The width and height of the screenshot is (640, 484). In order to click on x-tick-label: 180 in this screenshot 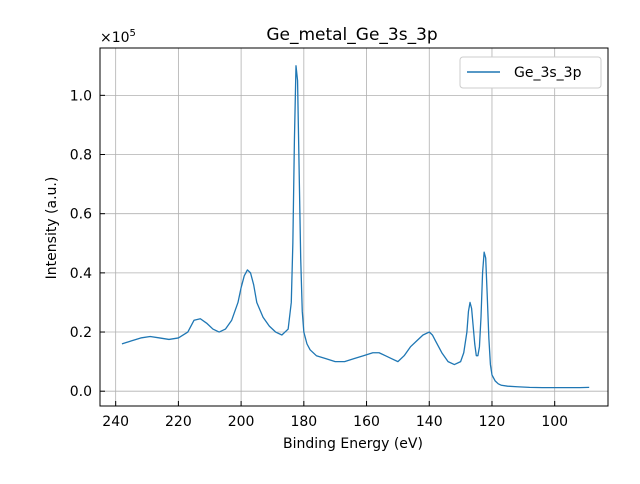, I will do `click(303, 422)`.